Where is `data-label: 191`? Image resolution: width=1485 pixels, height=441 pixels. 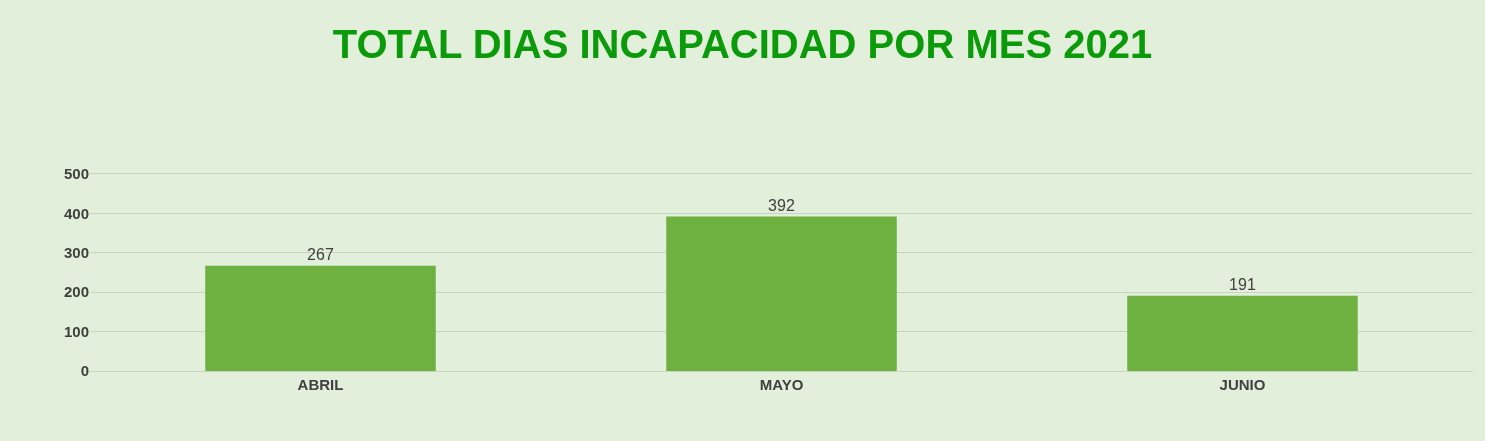 data-label: 191 is located at coordinates (1242, 284).